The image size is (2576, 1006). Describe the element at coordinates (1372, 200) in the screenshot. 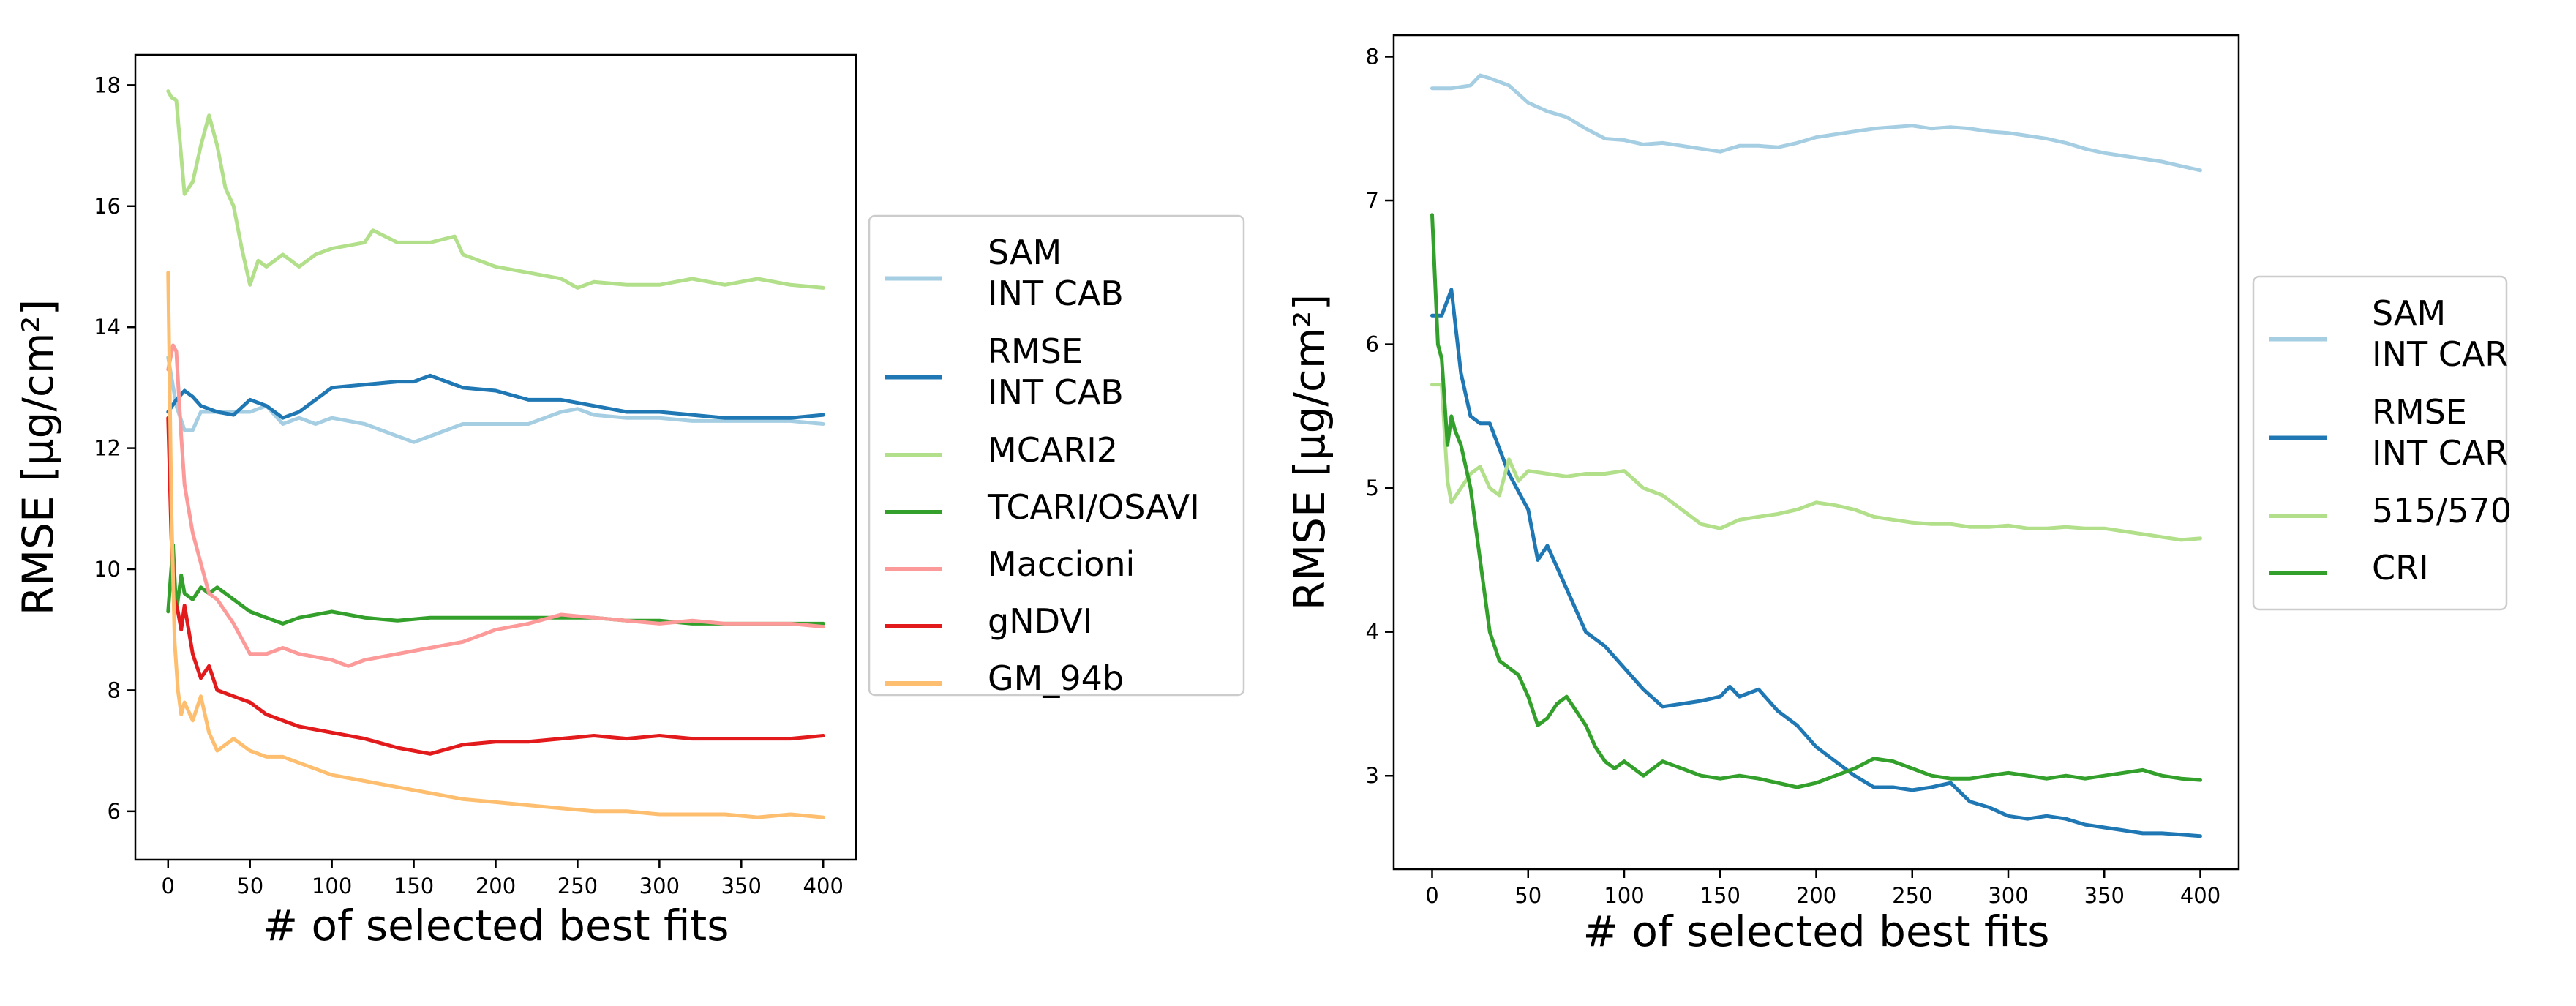

I see `y-tick-label: 7` at that location.